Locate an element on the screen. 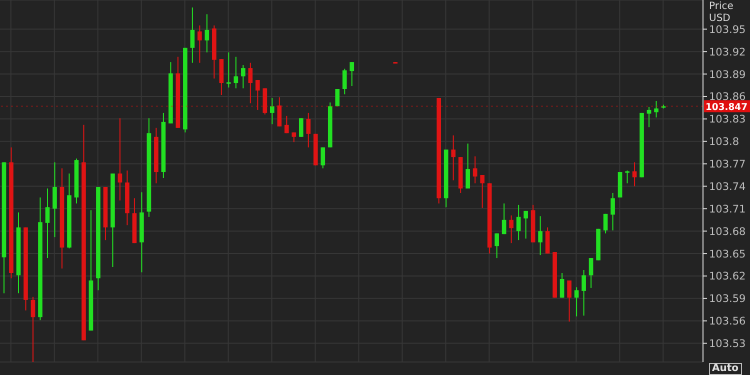 The image size is (750, 375). y-tick-label: 103.92 is located at coordinates (727, 52).